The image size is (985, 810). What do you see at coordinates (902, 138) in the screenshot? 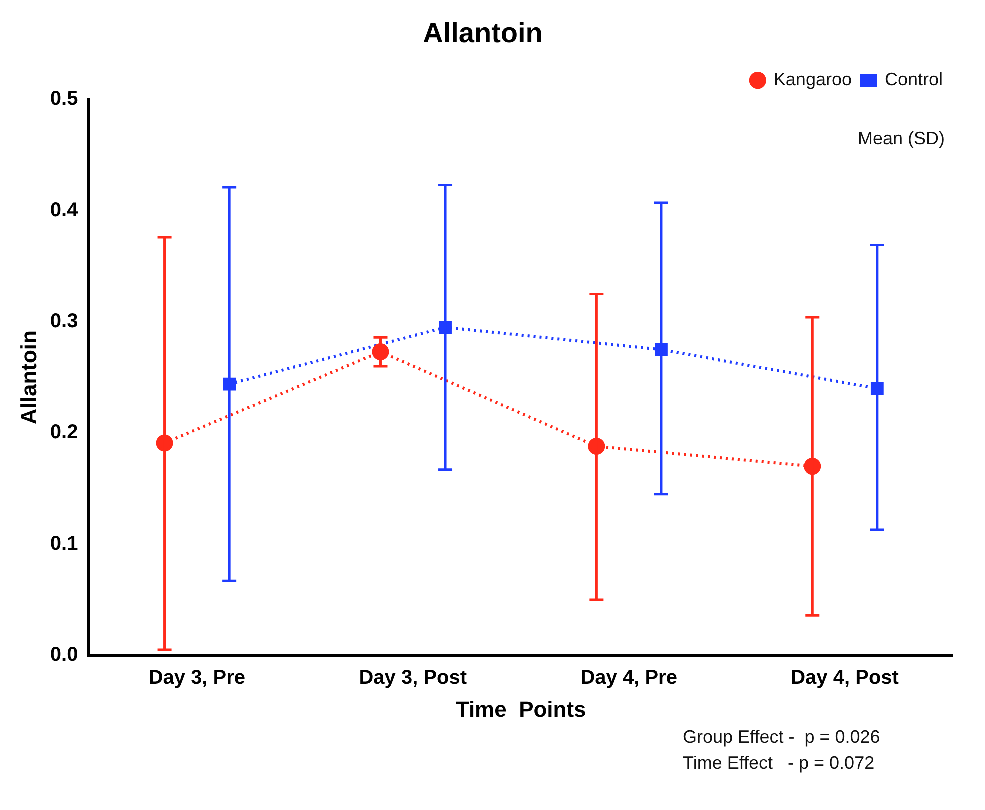
I see `annotation: Mean (SD)` at bounding box center [902, 138].